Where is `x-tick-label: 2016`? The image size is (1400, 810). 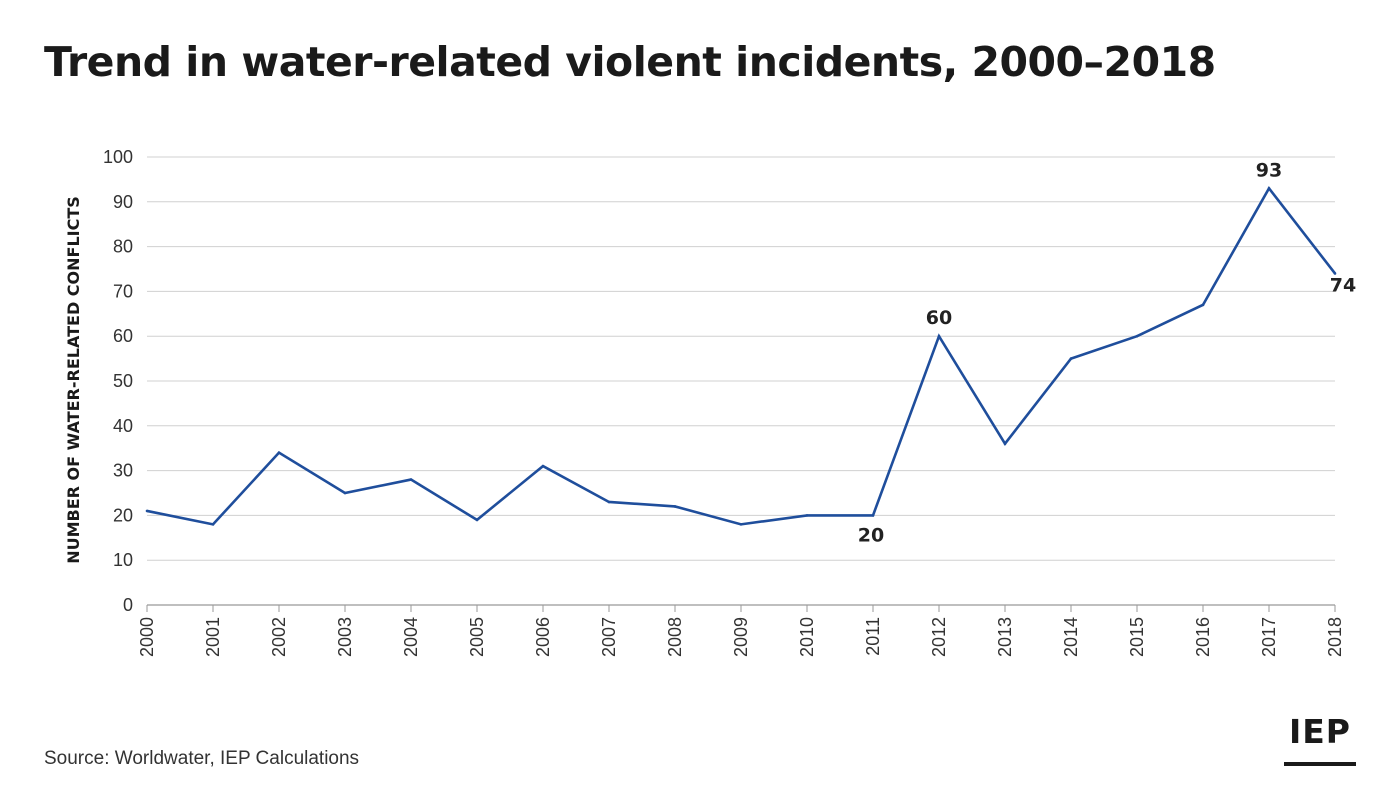 x-tick-label: 2016 is located at coordinates (1203, 637).